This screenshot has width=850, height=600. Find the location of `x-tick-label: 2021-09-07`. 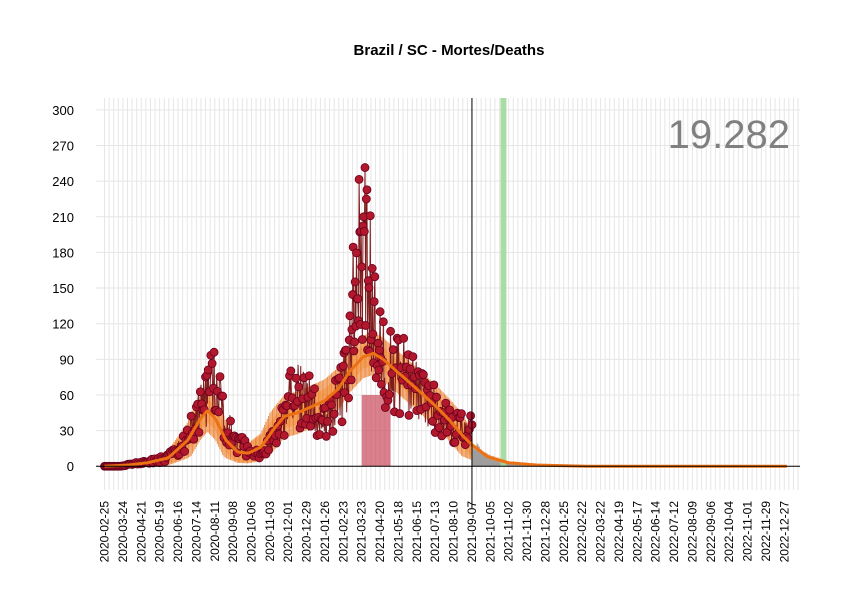

x-tick-label: 2021-09-07 is located at coordinates (472, 532).